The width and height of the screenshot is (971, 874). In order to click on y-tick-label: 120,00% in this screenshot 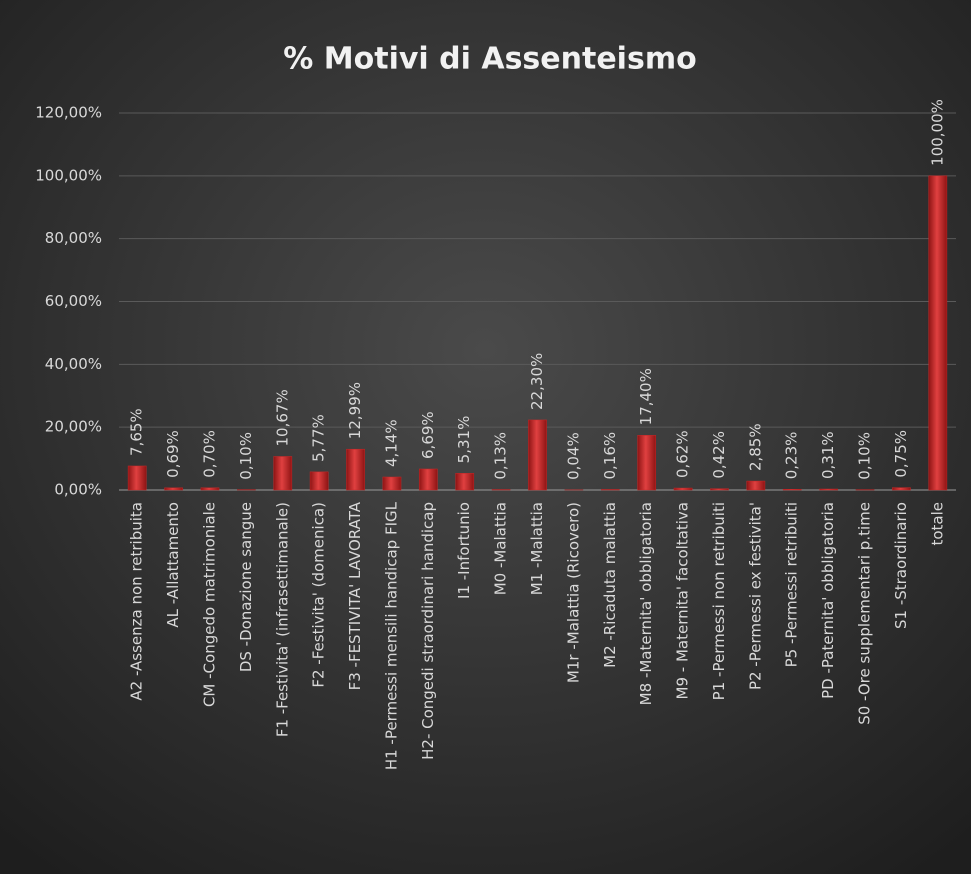, I will do `click(68, 113)`.